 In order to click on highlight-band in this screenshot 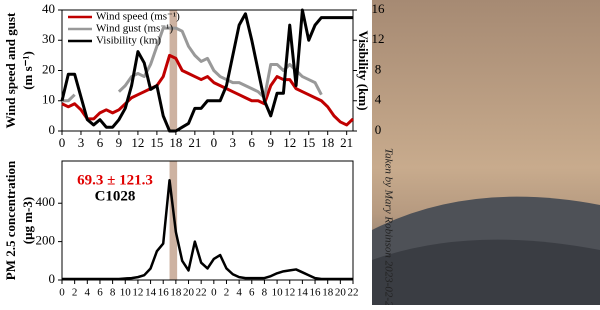, I will do `click(173, 70)`.